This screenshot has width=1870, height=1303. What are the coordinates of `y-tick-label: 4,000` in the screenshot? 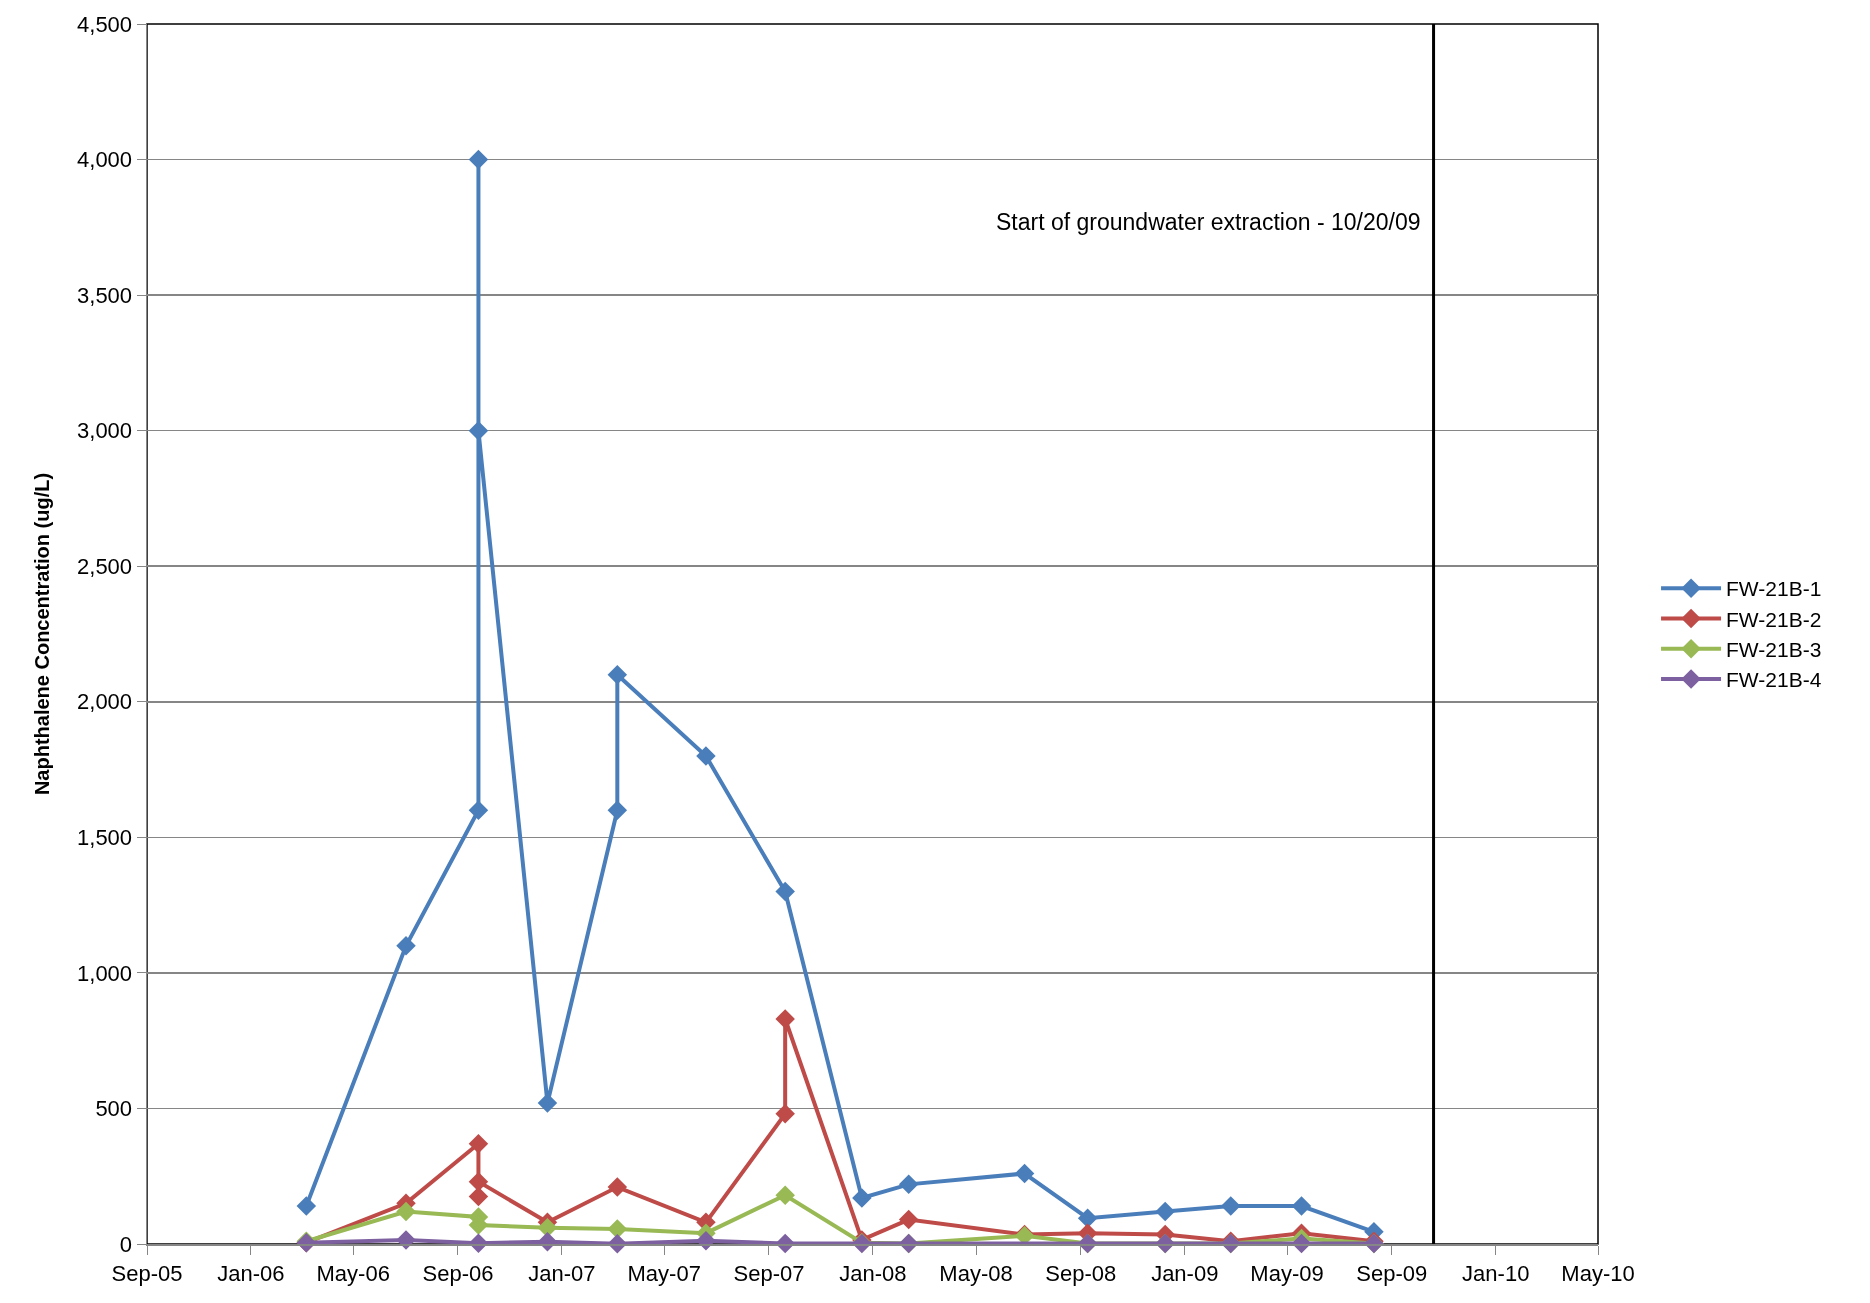 It's located at (105, 160).